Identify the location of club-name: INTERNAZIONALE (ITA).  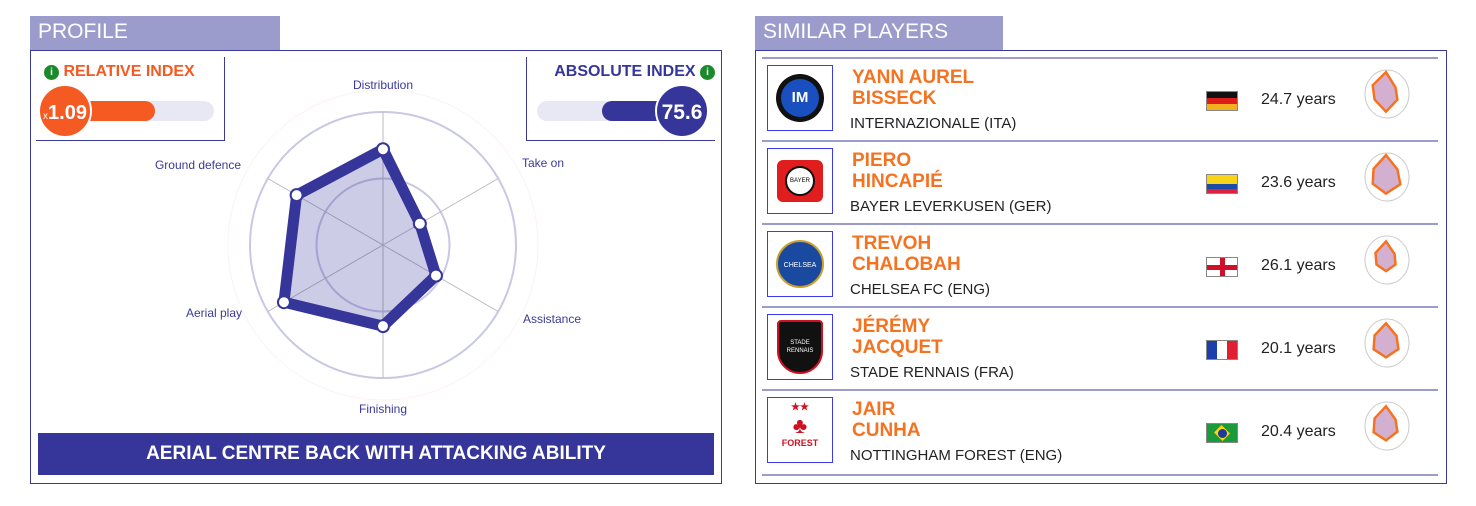
(933, 123).